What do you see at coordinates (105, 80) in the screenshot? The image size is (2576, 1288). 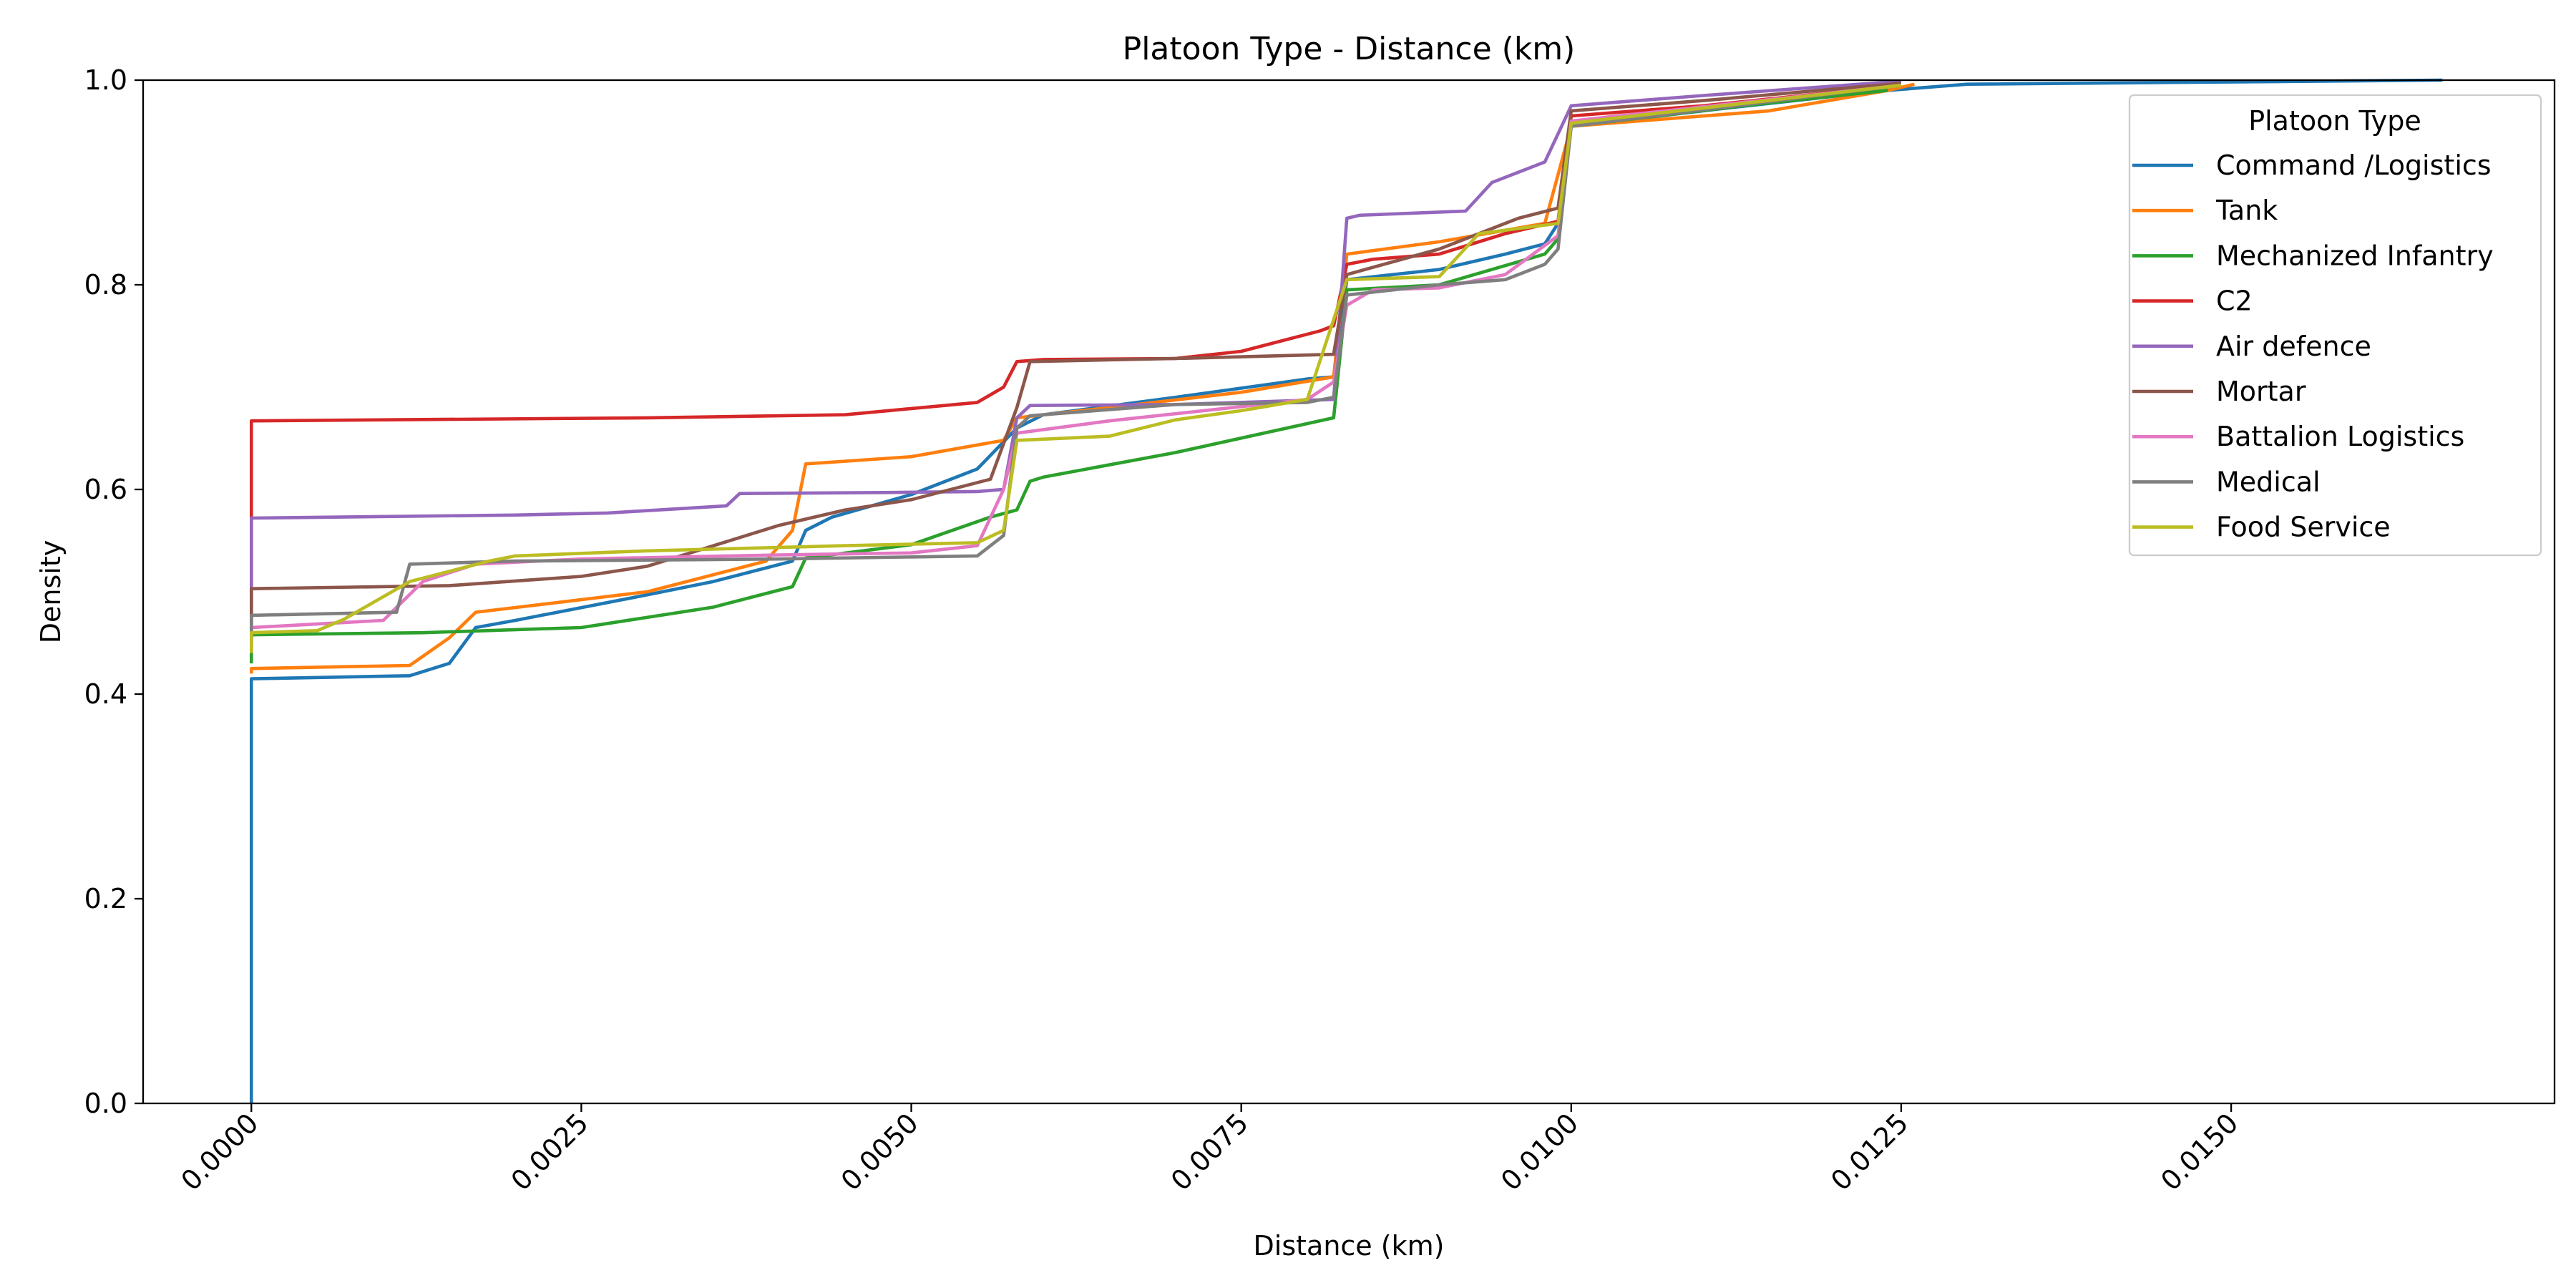 I see `y-tick-label: 1.0` at bounding box center [105, 80].